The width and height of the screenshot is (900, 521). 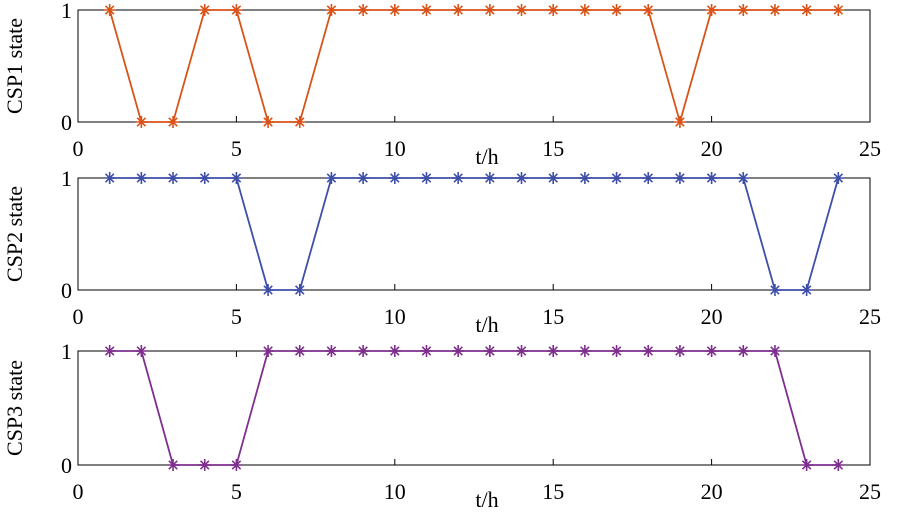 What do you see at coordinates (14, 408) in the screenshot?
I see `y-axis-label: CSP3 state` at bounding box center [14, 408].